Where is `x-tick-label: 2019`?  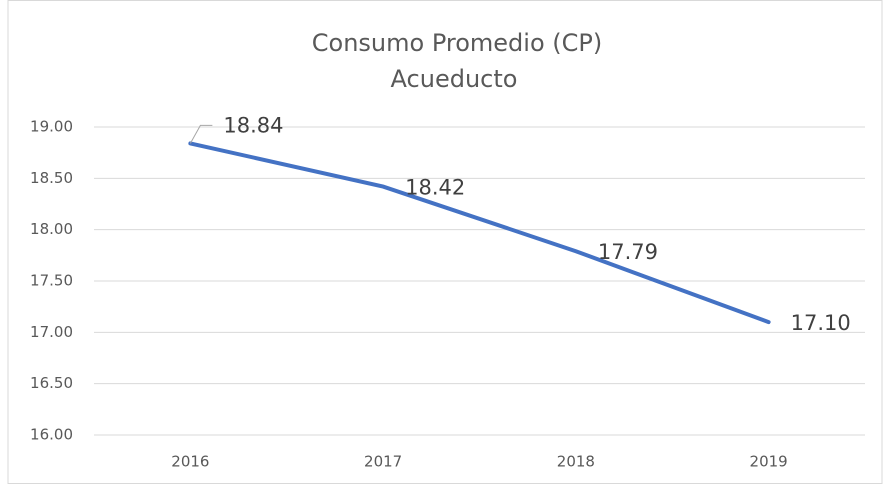 x-tick-label: 2019 is located at coordinates (769, 462).